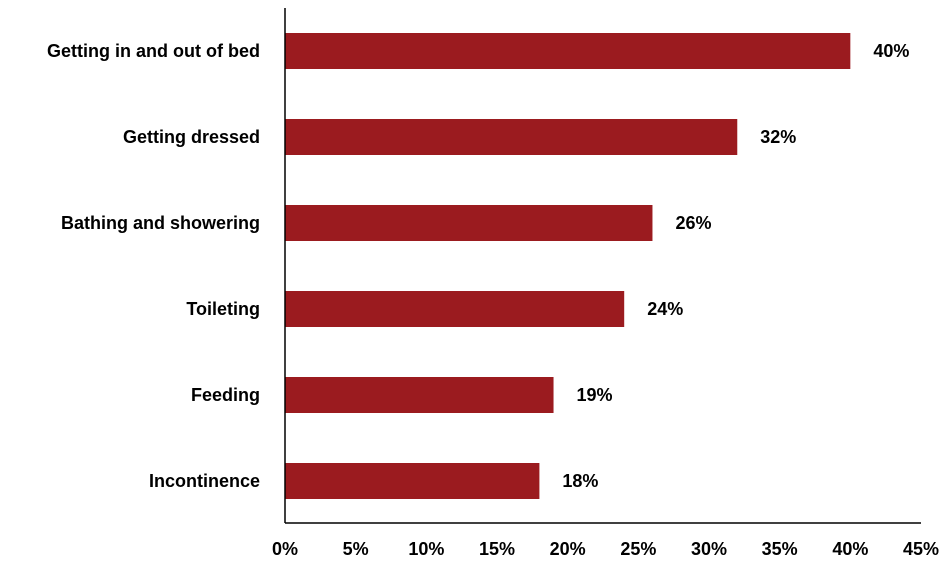 The image size is (943, 577). Describe the element at coordinates (511, 137) in the screenshot. I see `bar-getting-dressed` at that location.